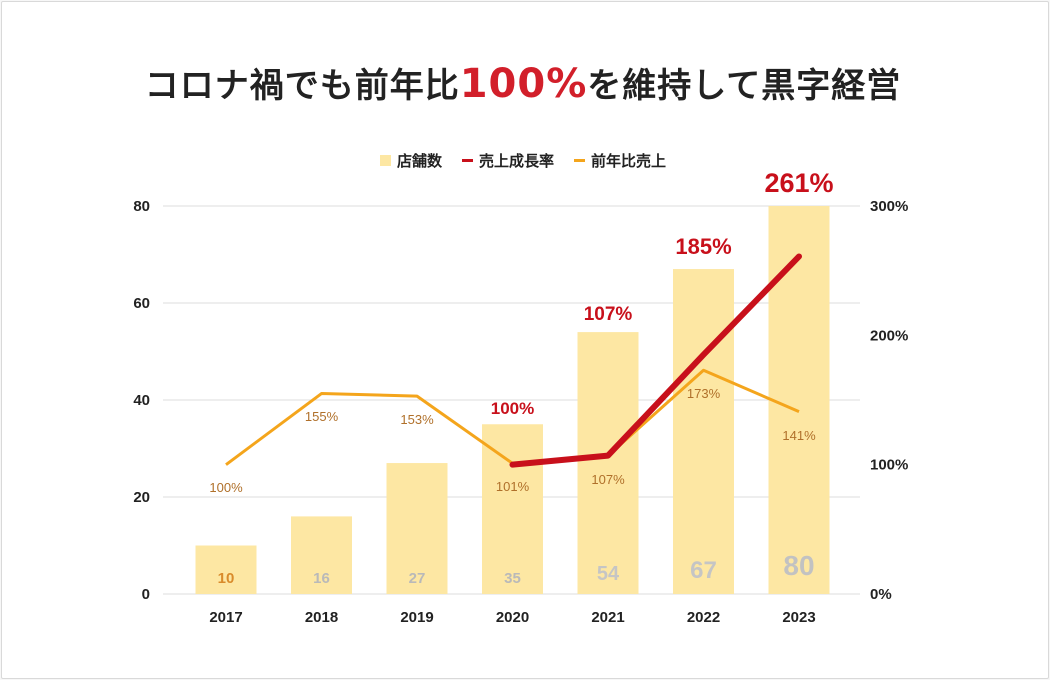 Image resolution: width=1050 pixels, height=680 pixels. I want to click on yoy-data-label: 155%, so click(322, 416).